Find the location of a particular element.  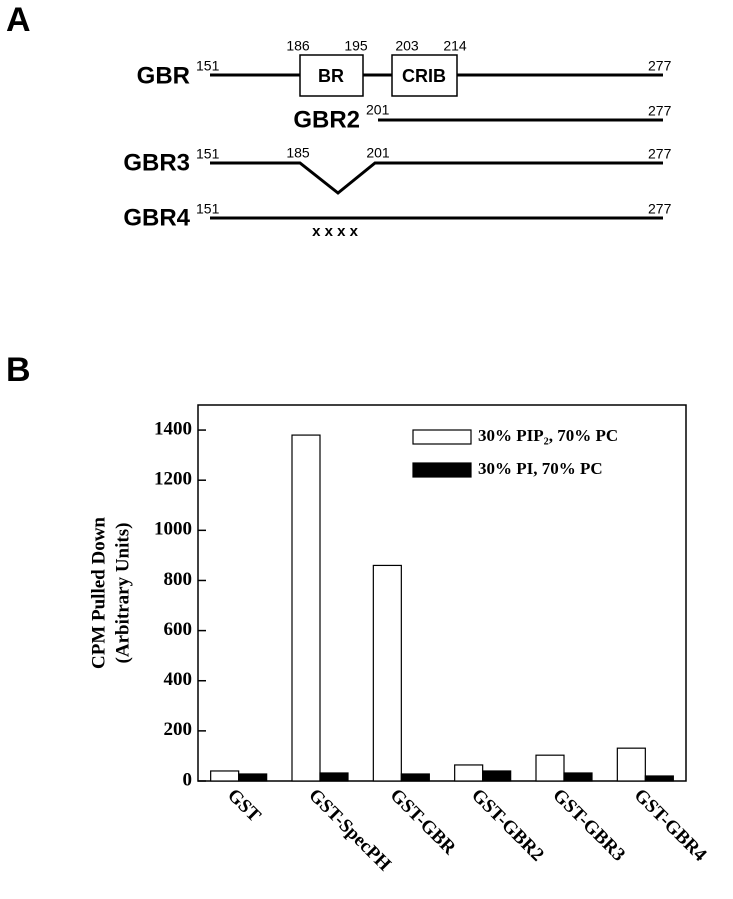

x-tick-label: GST-GBR4 is located at coordinates (670, 825).